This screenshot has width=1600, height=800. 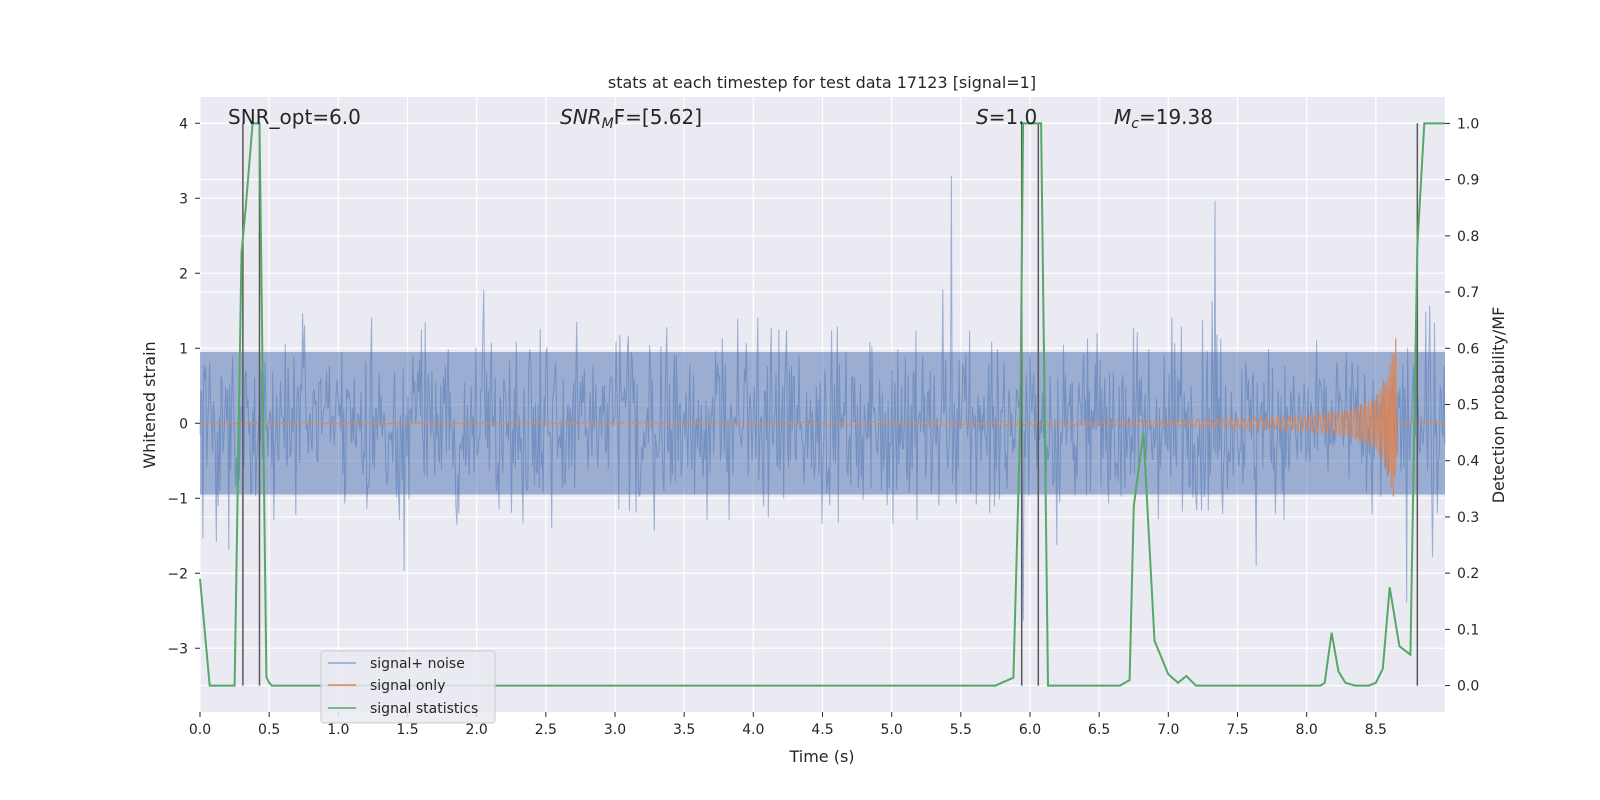 What do you see at coordinates (1468, 518) in the screenshot?
I see `y-right-tick-label: 0.3` at bounding box center [1468, 518].